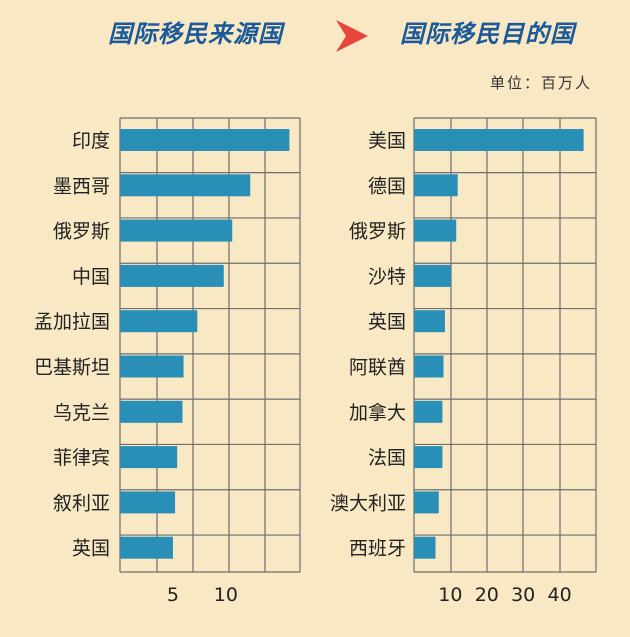 The height and width of the screenshot is (637, 630). Describe the element at coordinates (195, 34) in the screenshot. I see `source-countries-title: 国际移民来源国` at that location.